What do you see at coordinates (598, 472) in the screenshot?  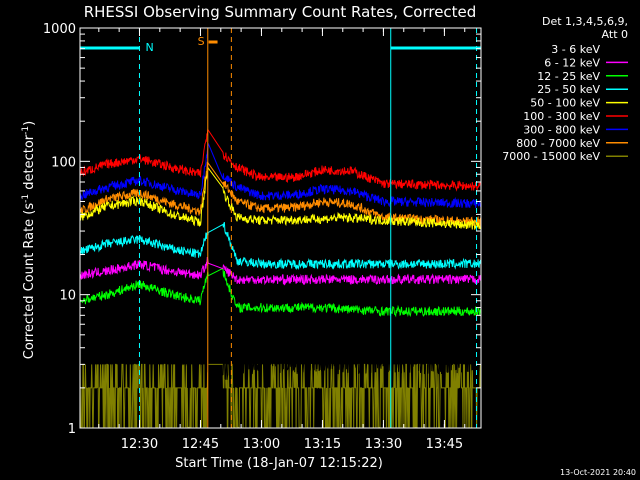 I see `footer-timestamp: 13-Oct-2021 20:40` at bounding box center [598, 472].